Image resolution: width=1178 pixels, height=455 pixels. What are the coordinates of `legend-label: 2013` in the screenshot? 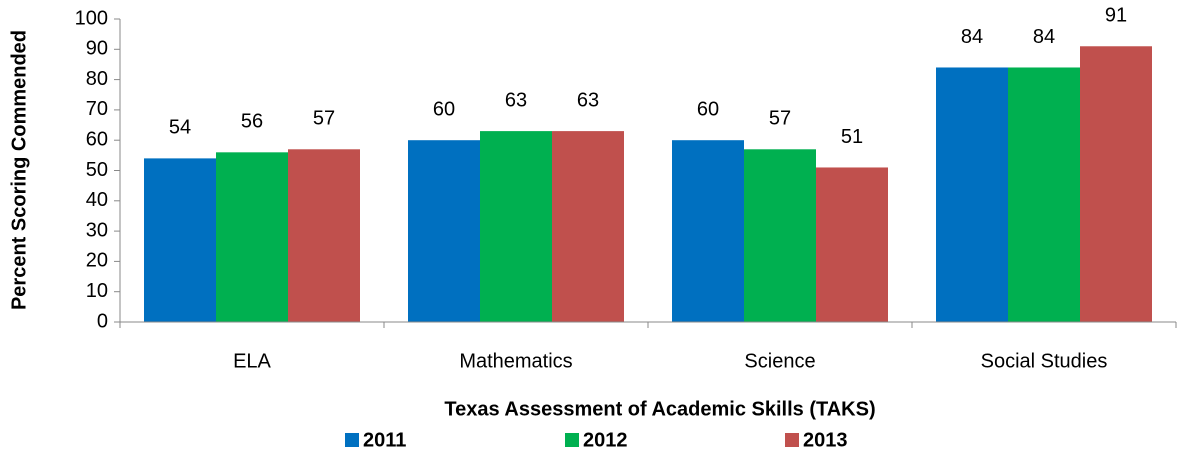 It's located at (825, 440).